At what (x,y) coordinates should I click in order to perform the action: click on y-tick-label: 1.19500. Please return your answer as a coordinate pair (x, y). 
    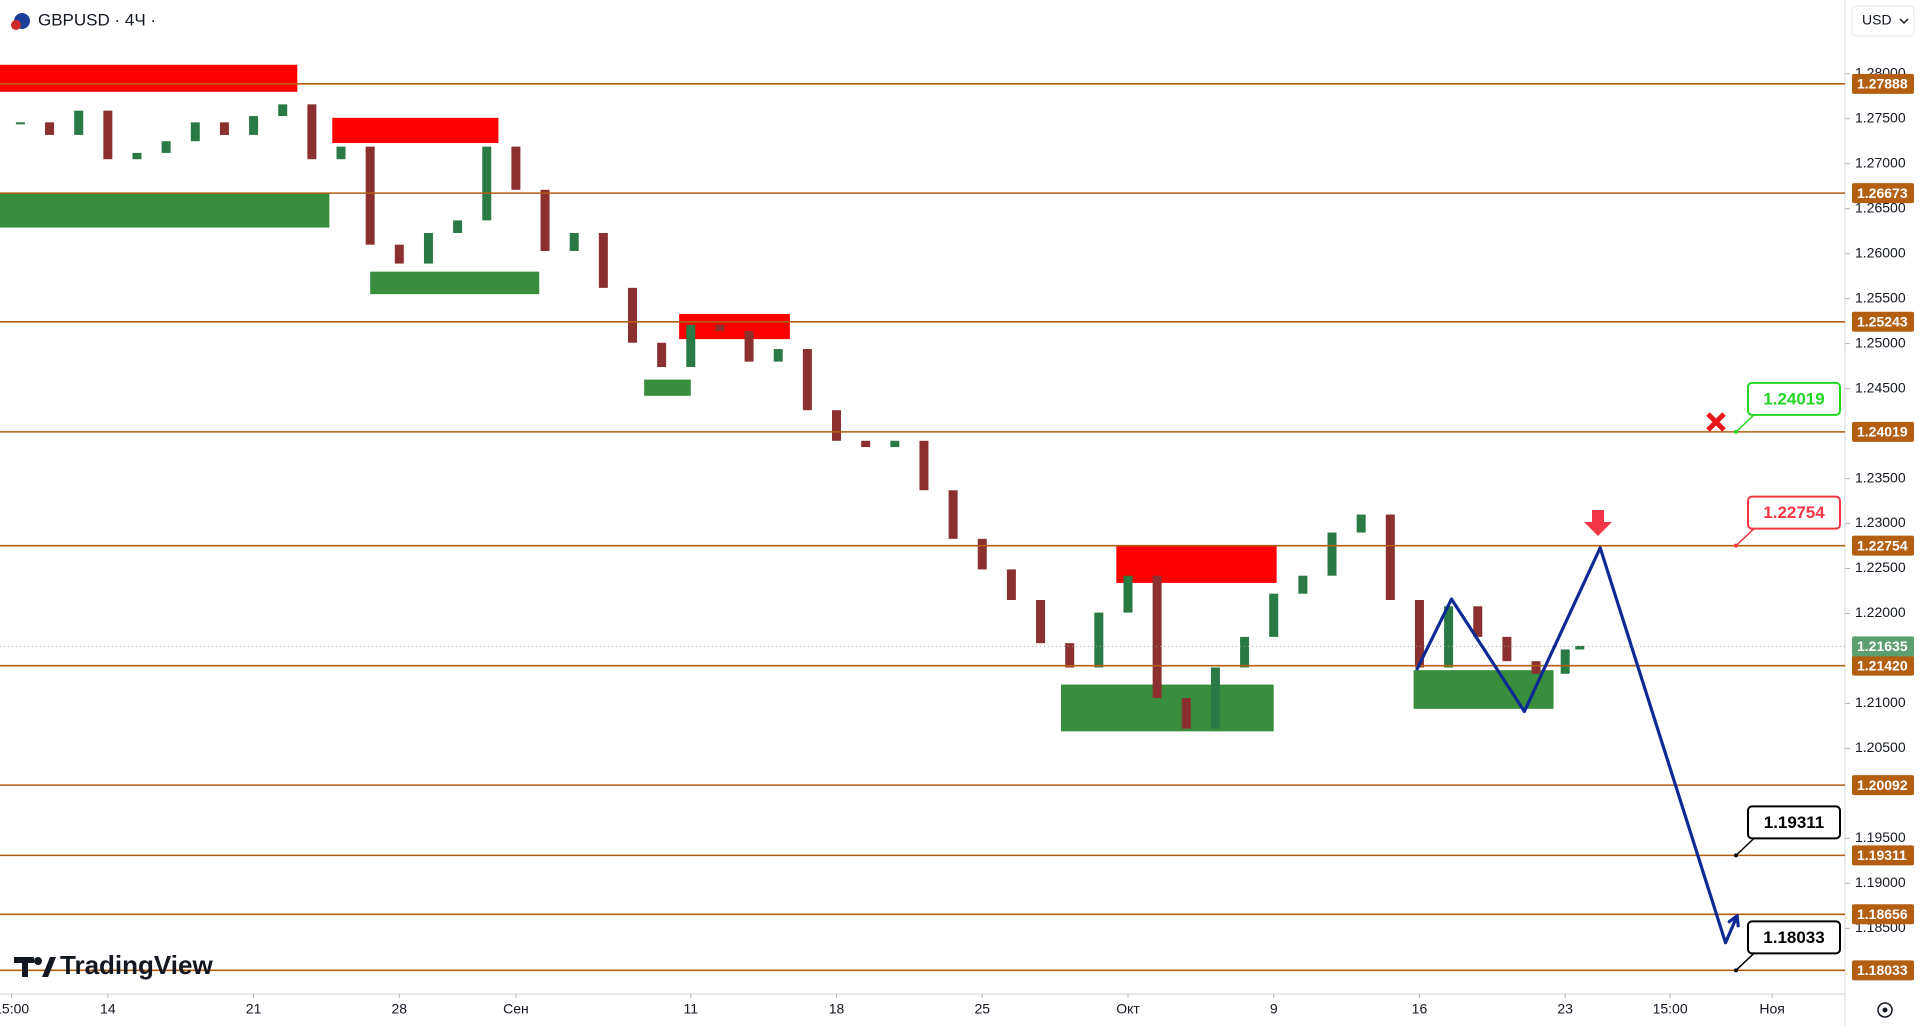
    Looking at the image, I should click on (1880, 837).